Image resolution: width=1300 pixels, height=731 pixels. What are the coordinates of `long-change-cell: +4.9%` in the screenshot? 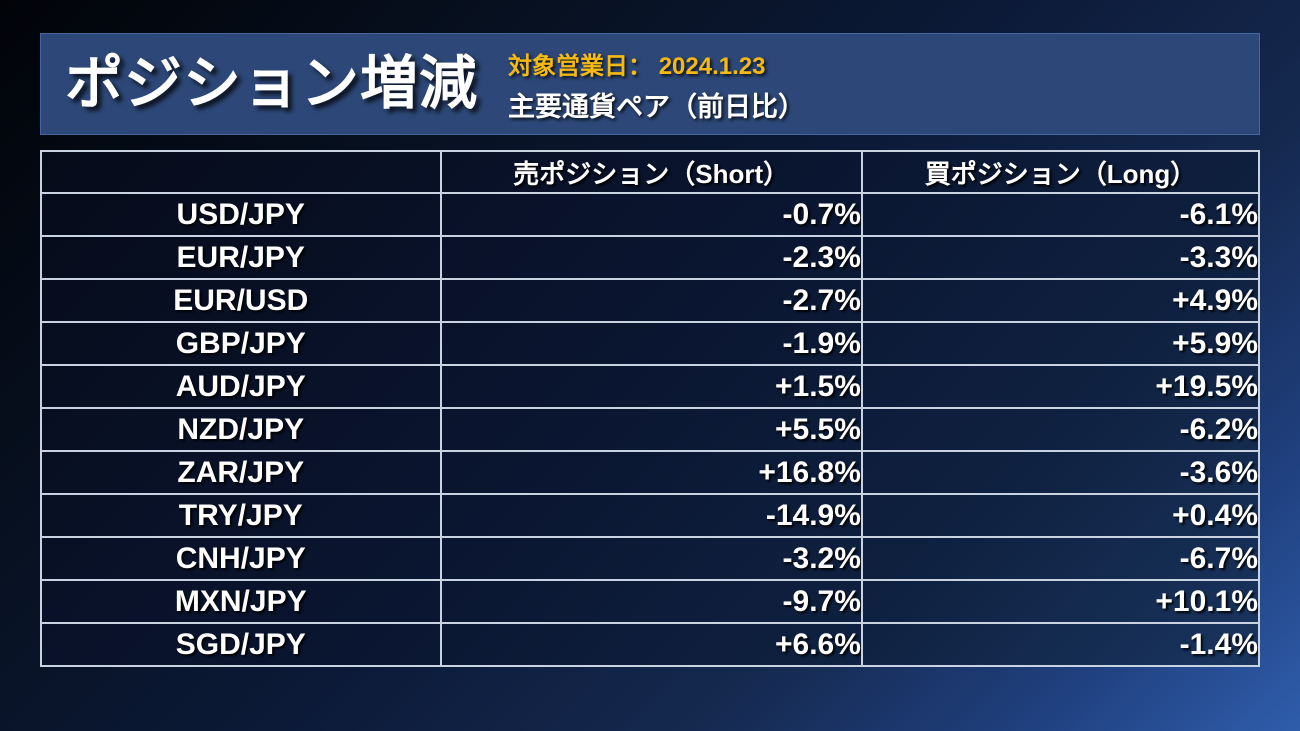 It's located at (1060, 300).